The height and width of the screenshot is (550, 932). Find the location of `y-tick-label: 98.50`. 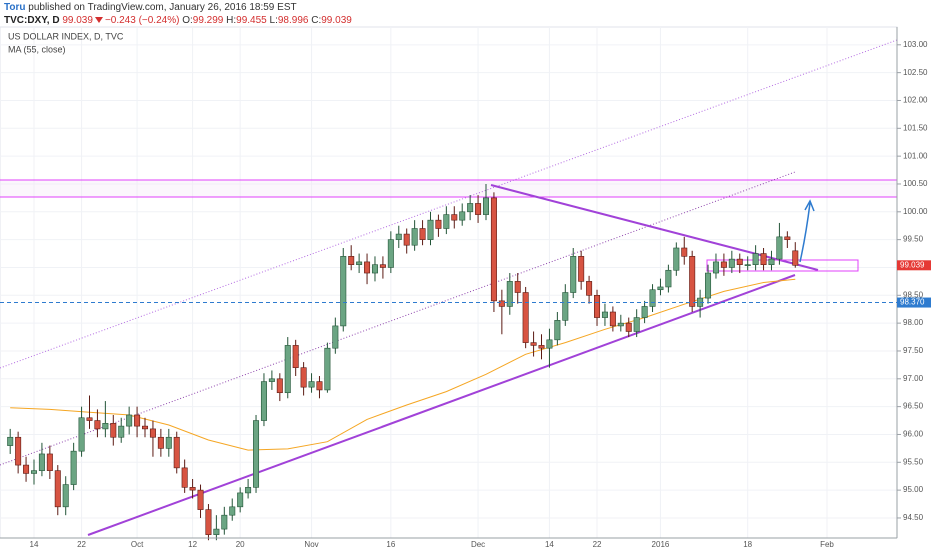

y-tick-label: 98.50 is located at coordinates (913, 294).